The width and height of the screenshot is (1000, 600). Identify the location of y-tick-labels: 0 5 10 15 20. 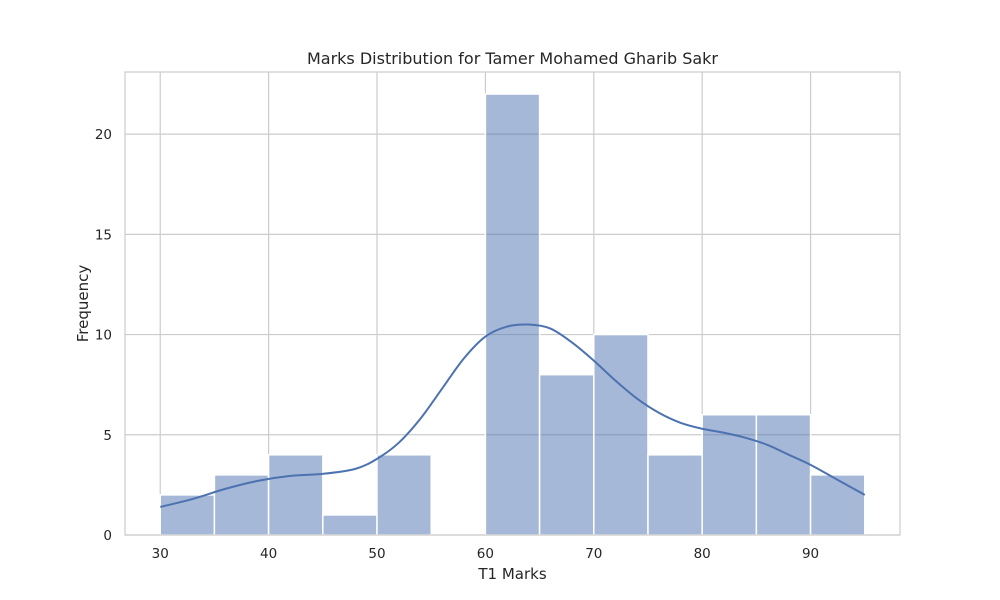
(103, 335).